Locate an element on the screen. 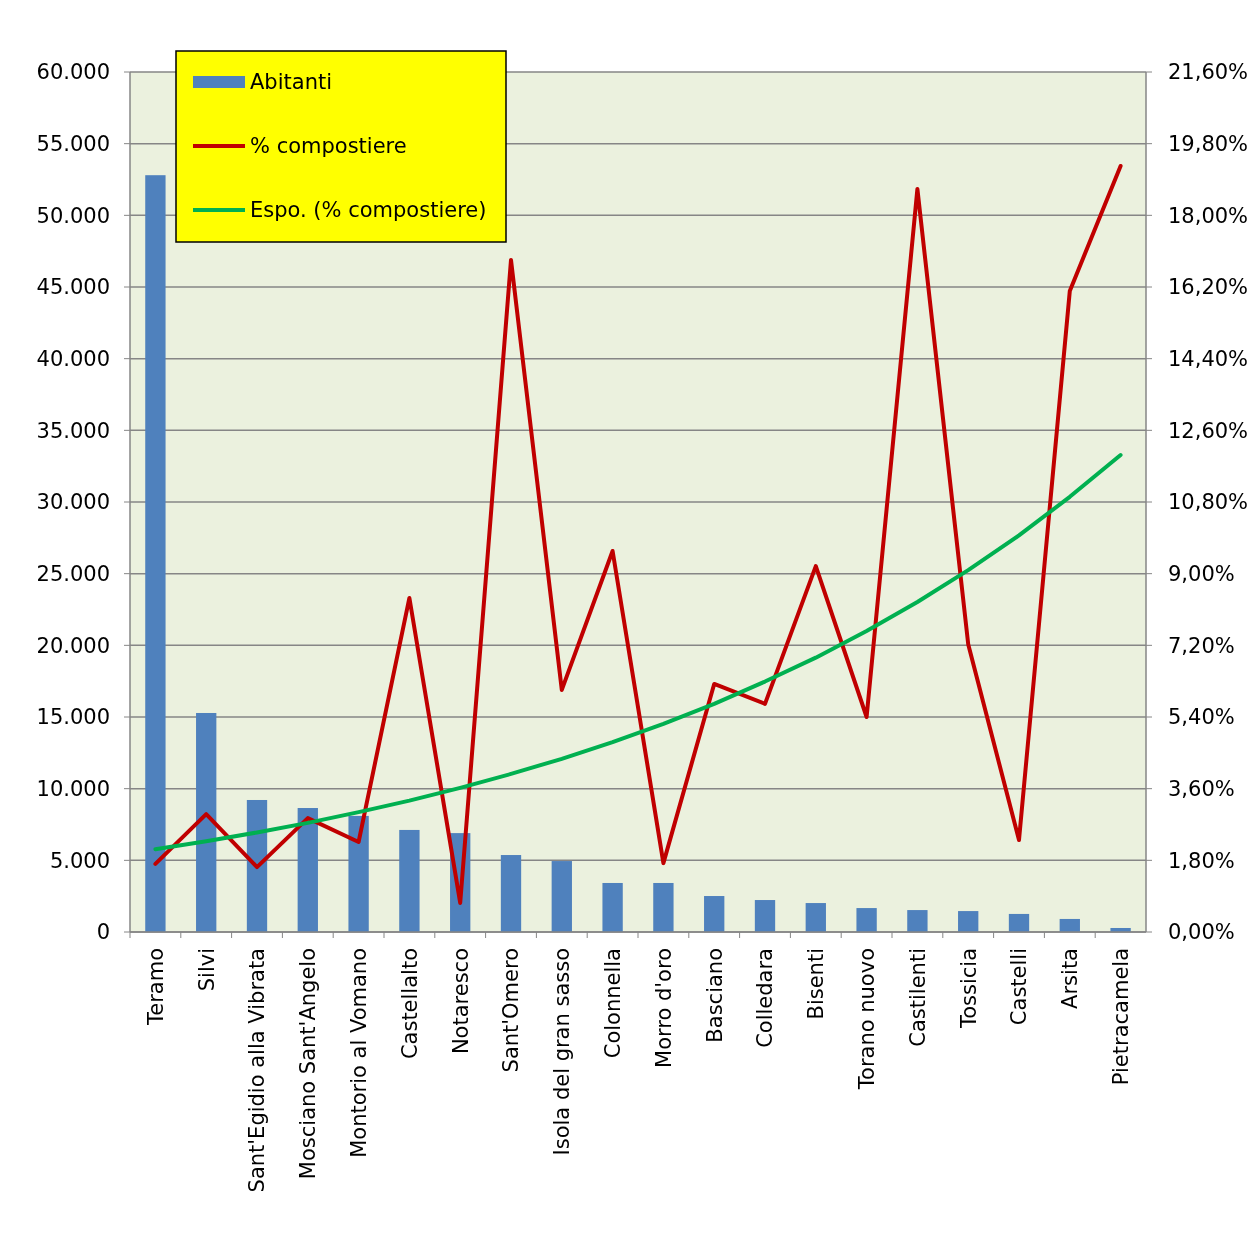  x-tick-label: Tossicia is located at coordinates (968, 989).